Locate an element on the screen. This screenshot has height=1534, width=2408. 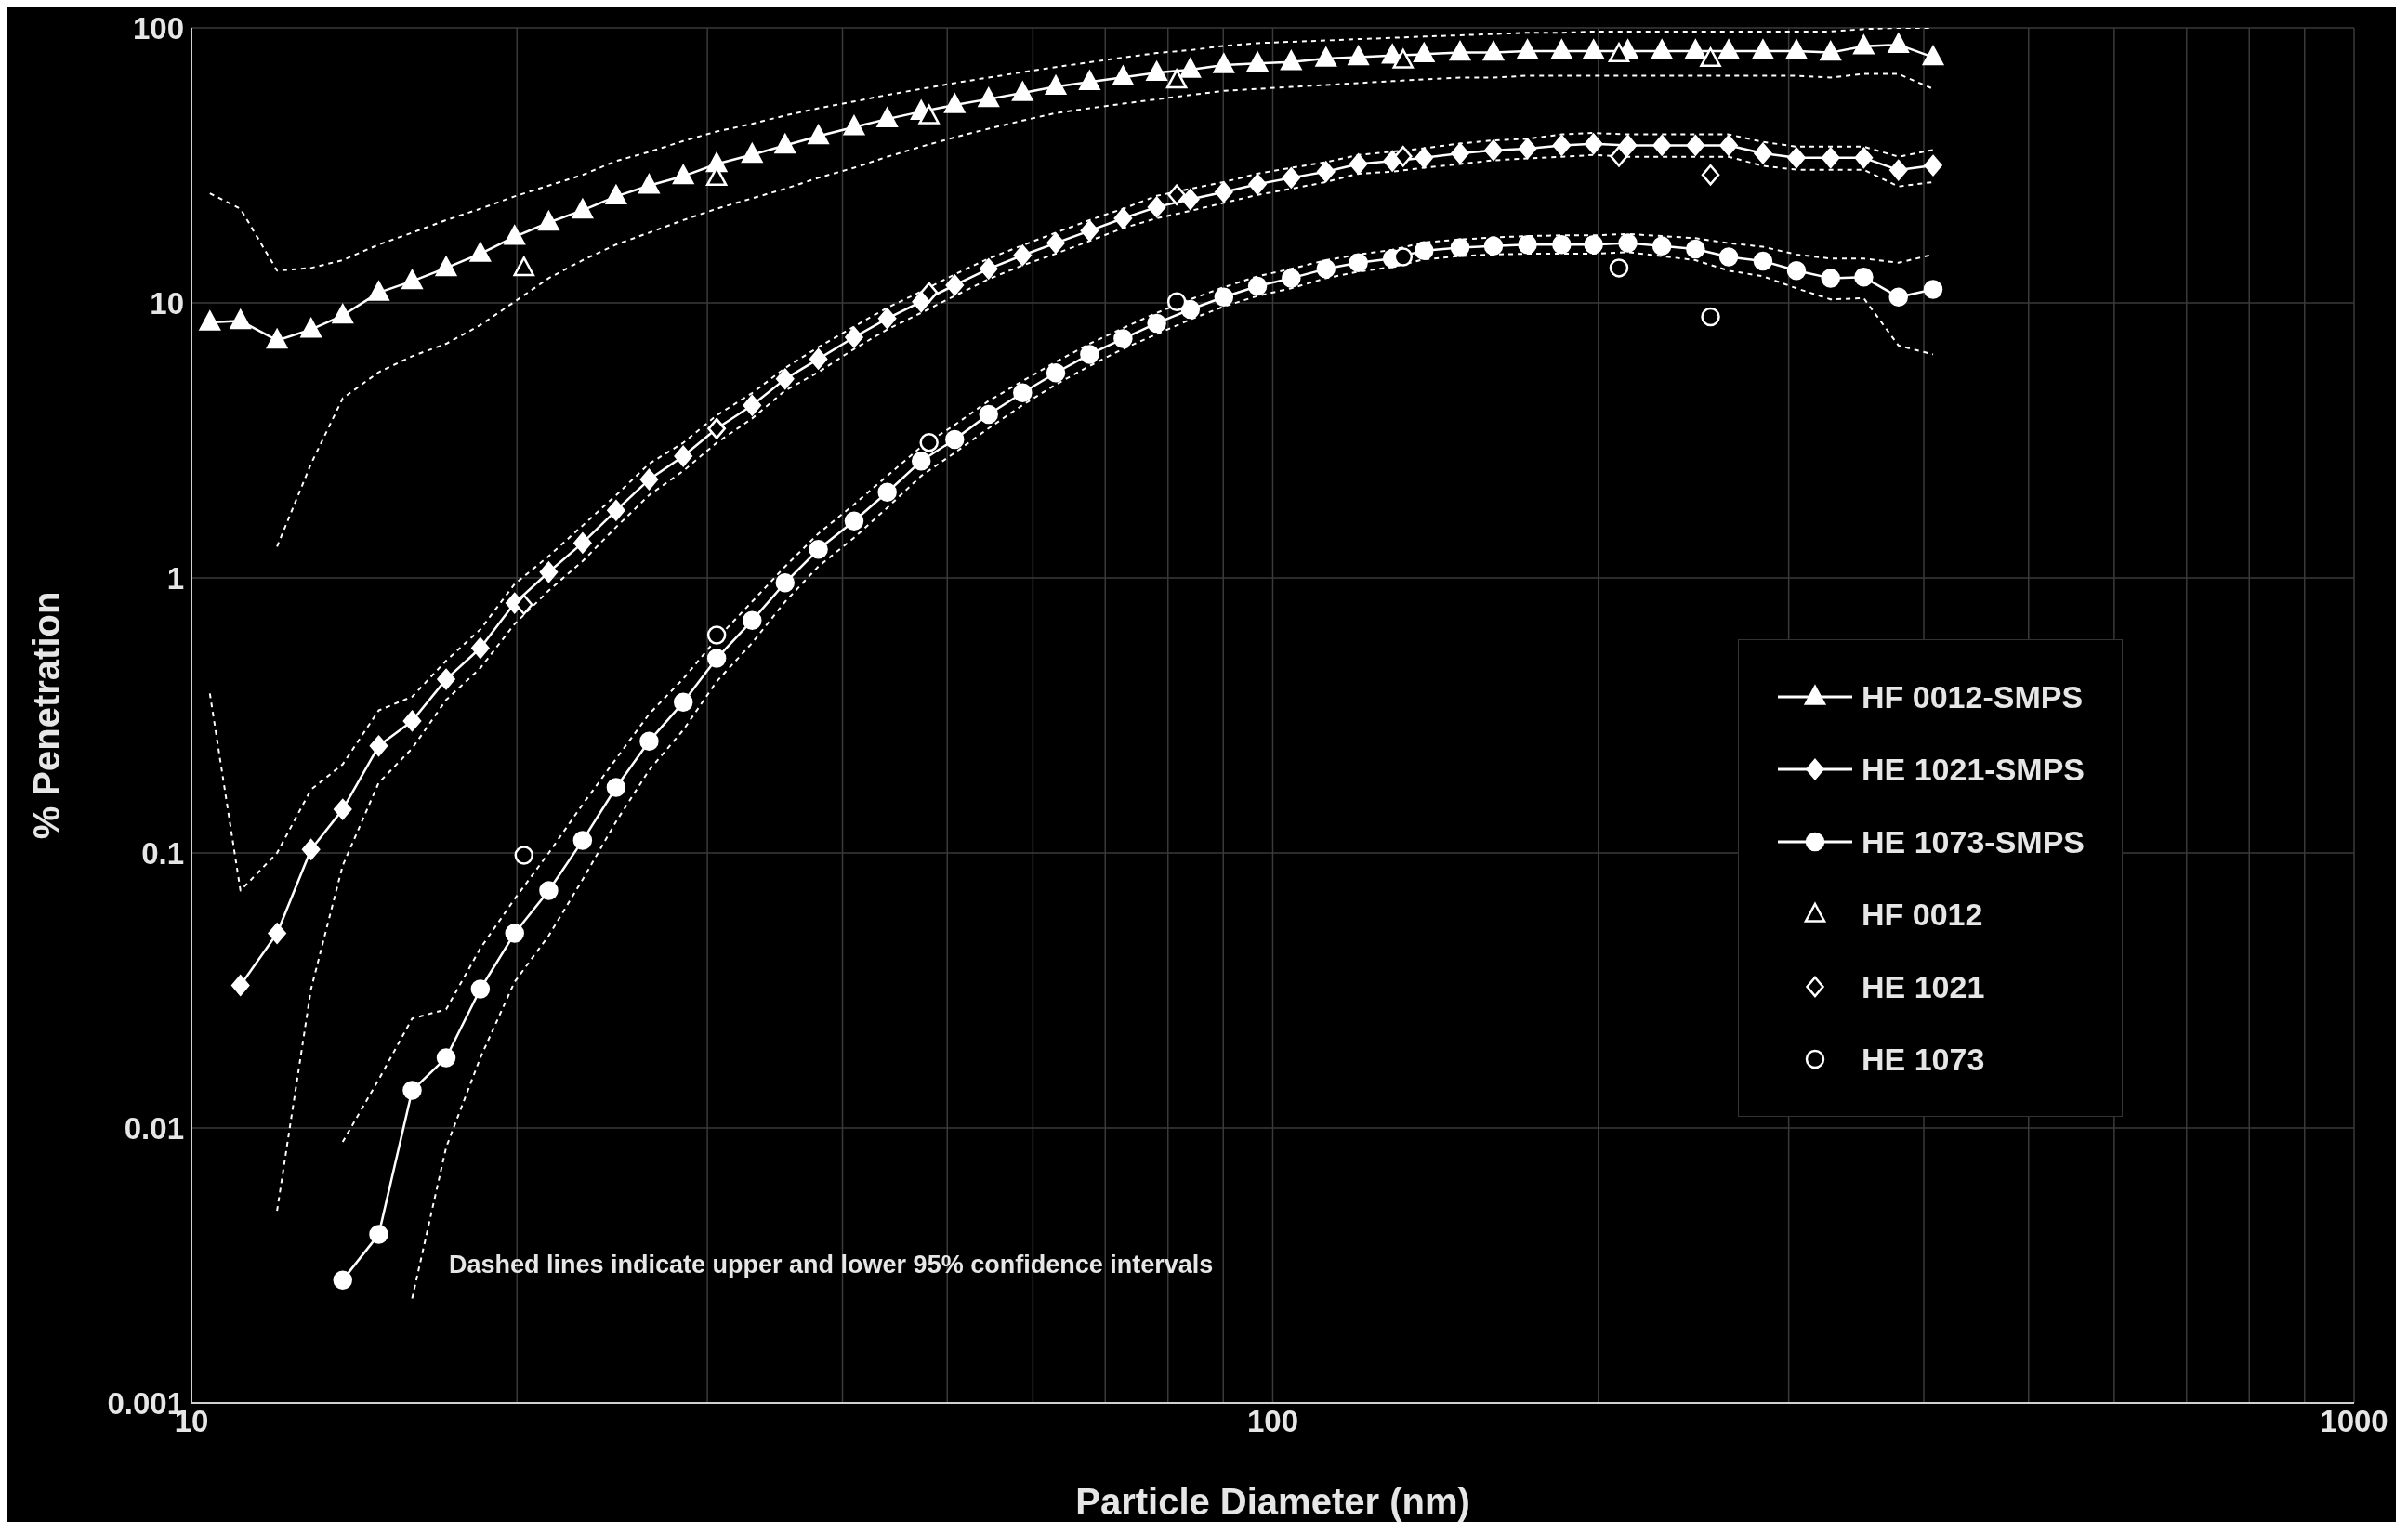
y-tick-label: 0.01 is located at coordinates (154, 1128).